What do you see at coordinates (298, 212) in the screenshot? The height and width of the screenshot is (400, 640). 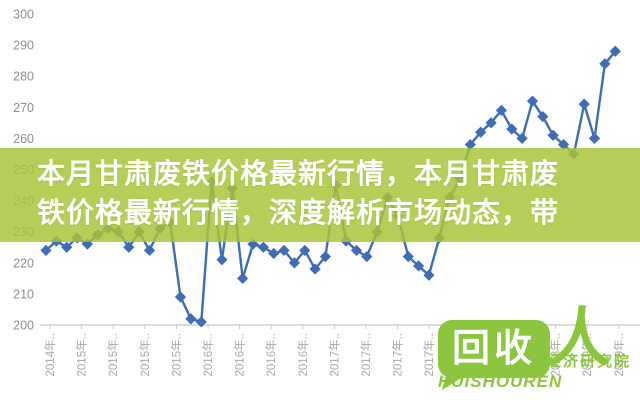 I see `headline-line-2: 铁价格最新行情，深度解析市场动态，带` at bounding box center [298, 212].